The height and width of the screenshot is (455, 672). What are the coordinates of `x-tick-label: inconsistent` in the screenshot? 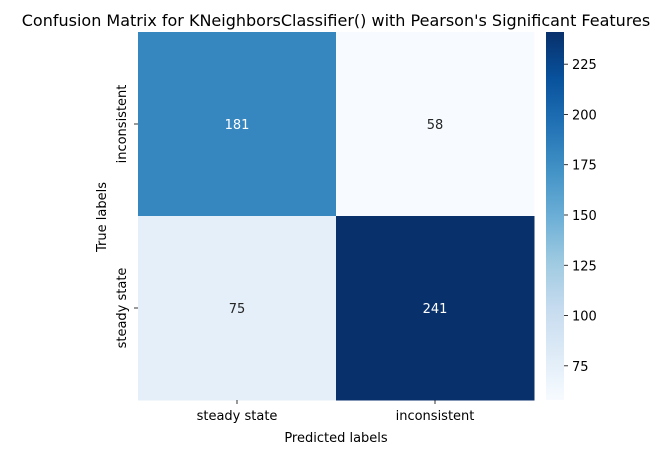 It's located at (435, 416).